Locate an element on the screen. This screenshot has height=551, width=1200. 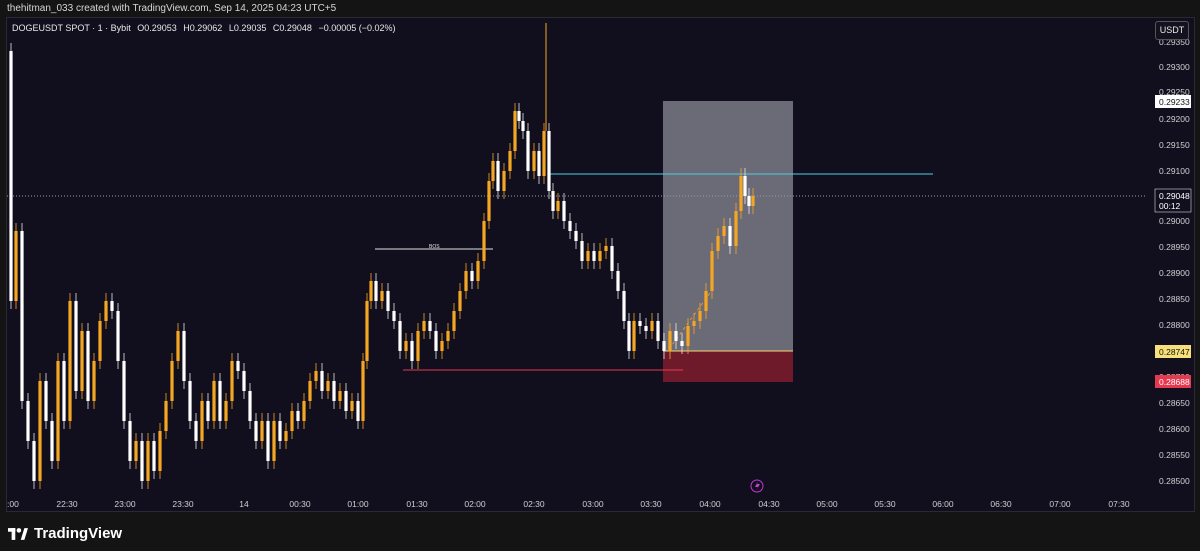
time-tick-label: 04:00 is located at coordinates (710, 504).